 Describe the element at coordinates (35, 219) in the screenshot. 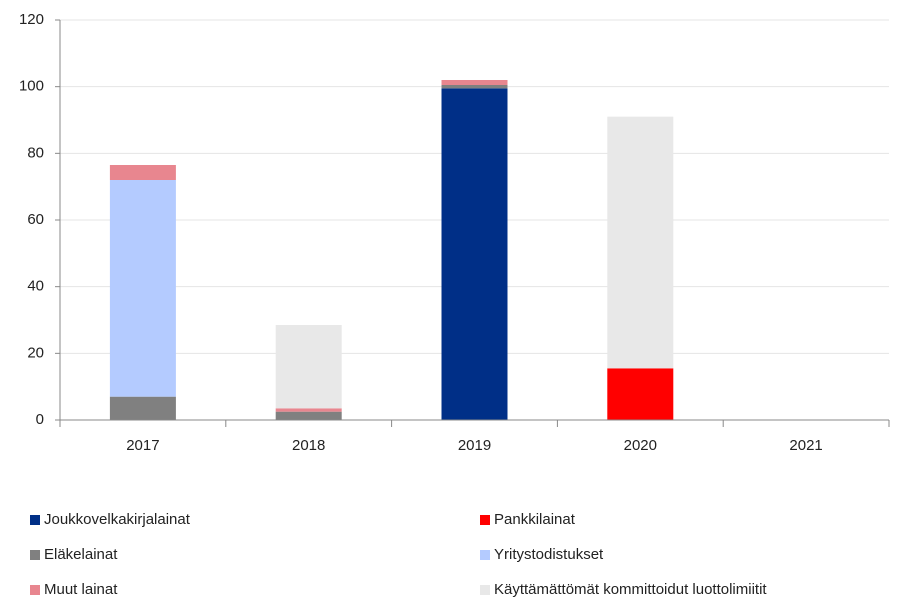

I see `y-tick-label: 60` at that location.